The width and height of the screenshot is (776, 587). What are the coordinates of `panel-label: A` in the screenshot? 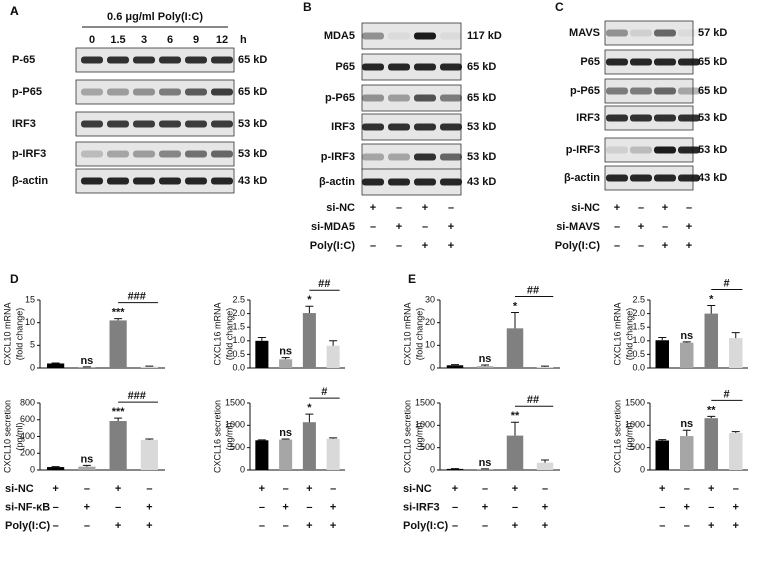 It's located at (14, 11).